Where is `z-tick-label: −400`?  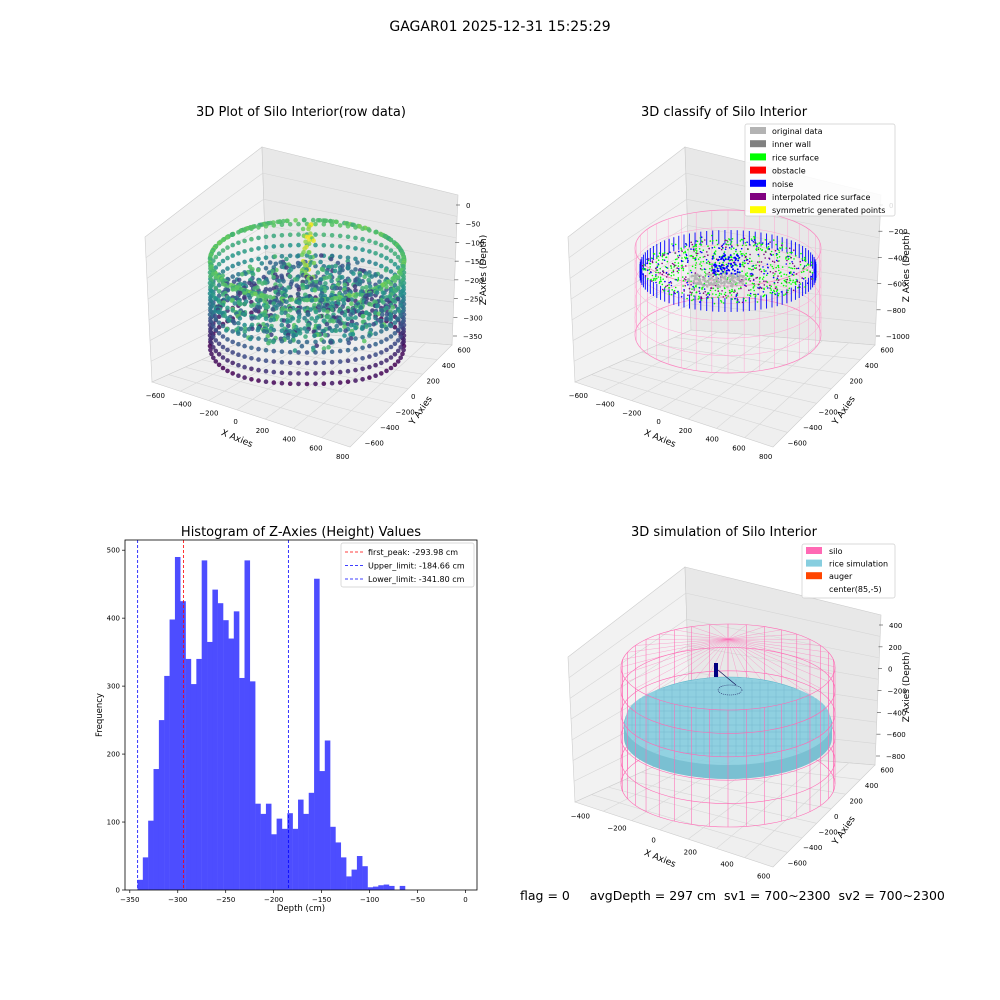
z-tick-label: −400 is located at coordinates (897, 258).